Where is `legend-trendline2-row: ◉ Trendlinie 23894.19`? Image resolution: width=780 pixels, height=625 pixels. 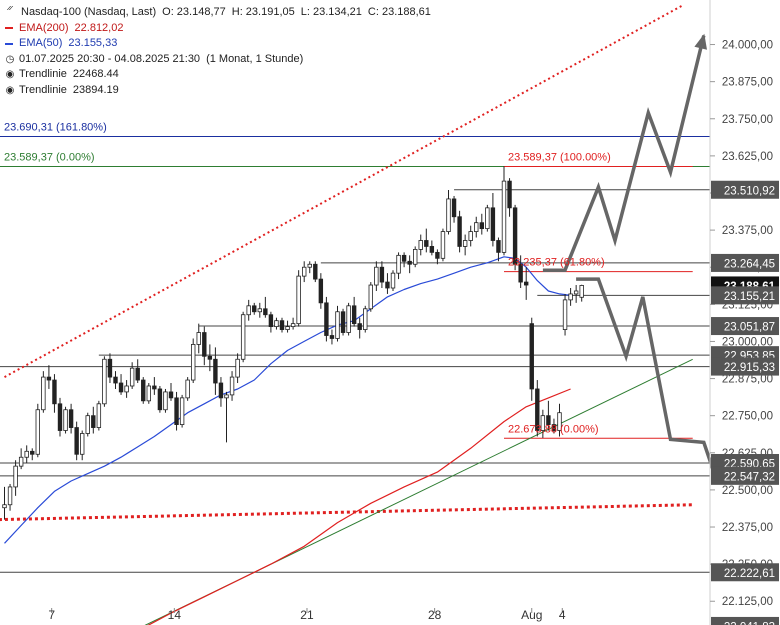 legend-trendline2-row: ◉ Trendlinie 23894.19 is located at coordinates (221, 91).